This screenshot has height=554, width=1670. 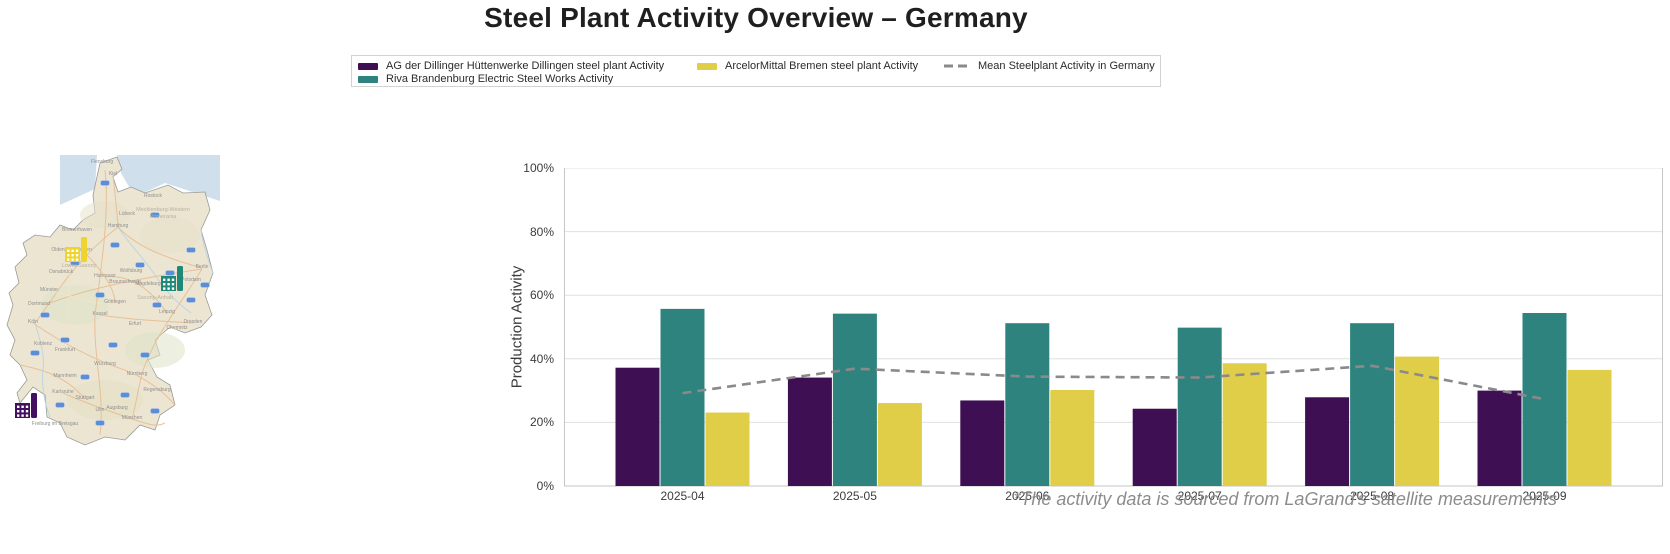 What do you see at coordinates (1199, 496) in the screenshot?
I see `x-tick-label: 2025-07` at bounding box center [1199, 496].